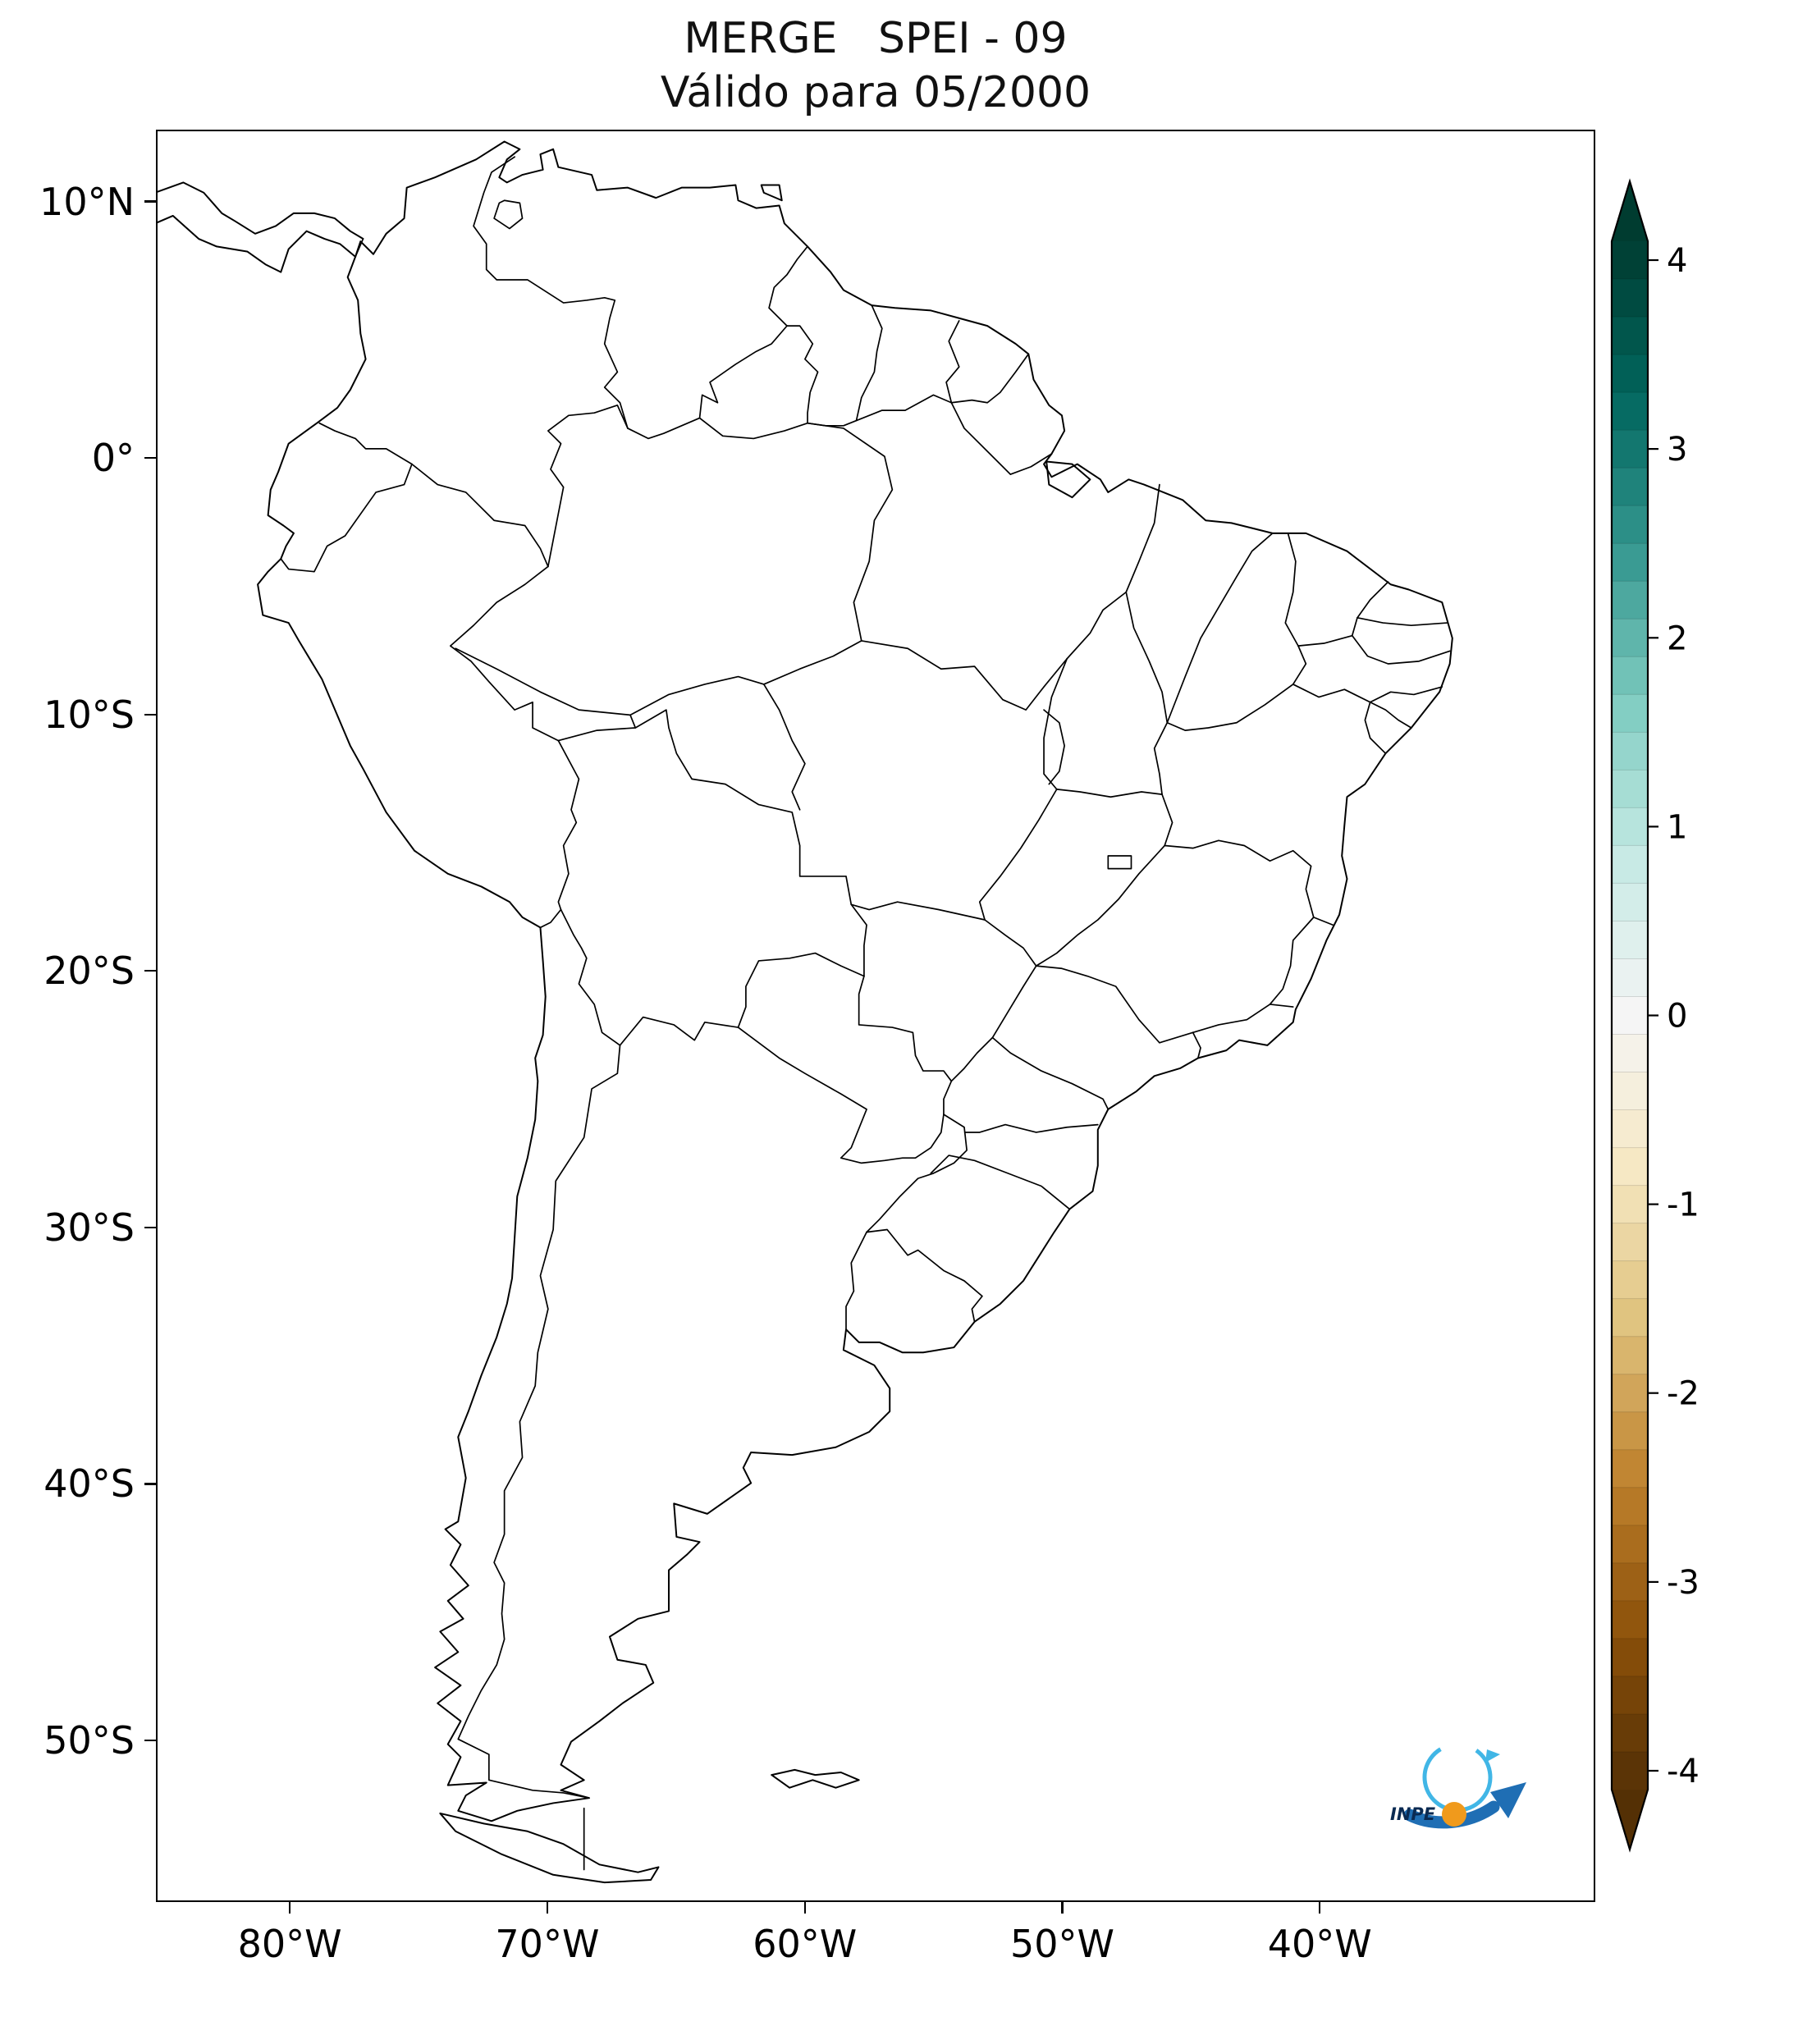 The image size is (1798, 2044). Describe the element at coordinates (905, 1045) in the screenshot. I see `map-line-border-paraguay-brazil` at that location.